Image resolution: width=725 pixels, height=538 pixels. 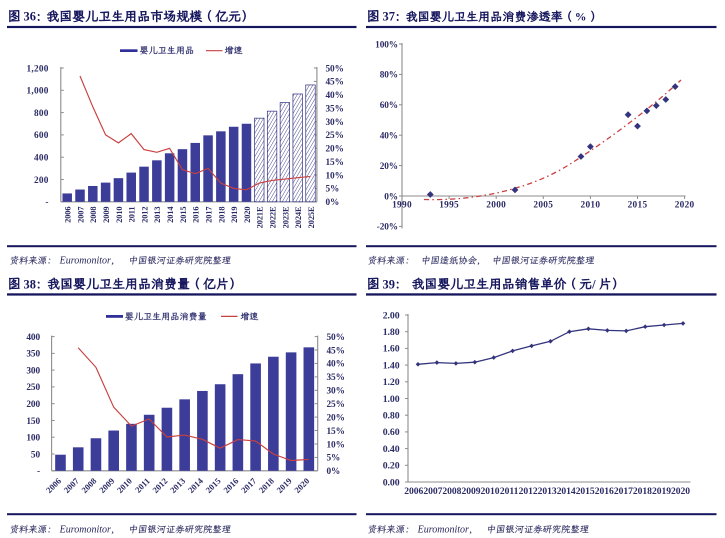 I want to click on svg-text: 30%, so click(x=335, y=123).